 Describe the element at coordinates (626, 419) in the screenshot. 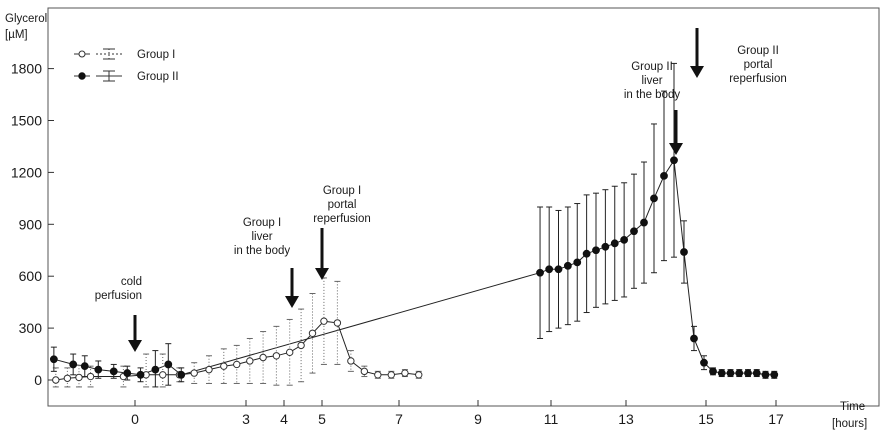

I see `x-tick-label: 13` at that location.